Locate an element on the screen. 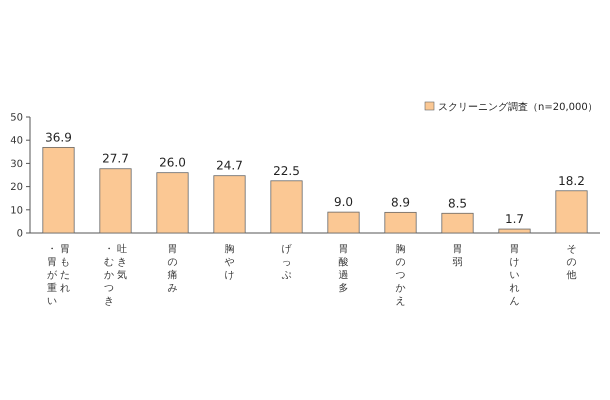 The width and height of the screenshot is (610, 400). data-label: 8.9 is located at coordinates (400, 202).